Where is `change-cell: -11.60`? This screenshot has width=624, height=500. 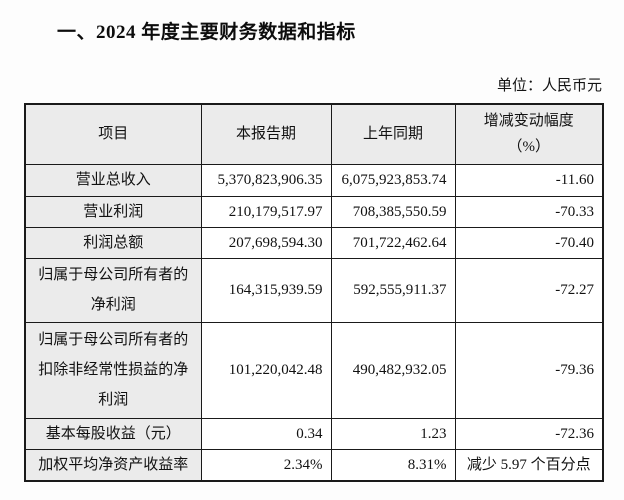 change-cell: -11.60 is located at coordinates (529, 180).